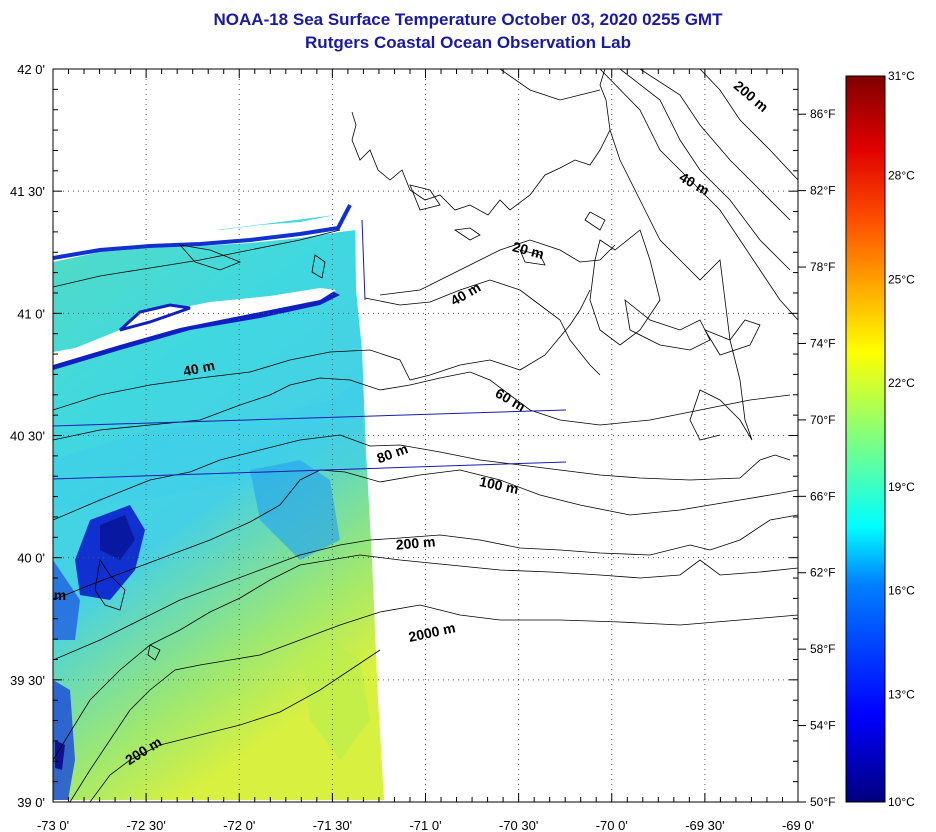 The width and height of the screenshot is (936, 832). What do you see at coordinates (822, 191) in the screenshot?
I see `colorbar-fahrenheit-label: 82°F` at bounding box center [822, 191].